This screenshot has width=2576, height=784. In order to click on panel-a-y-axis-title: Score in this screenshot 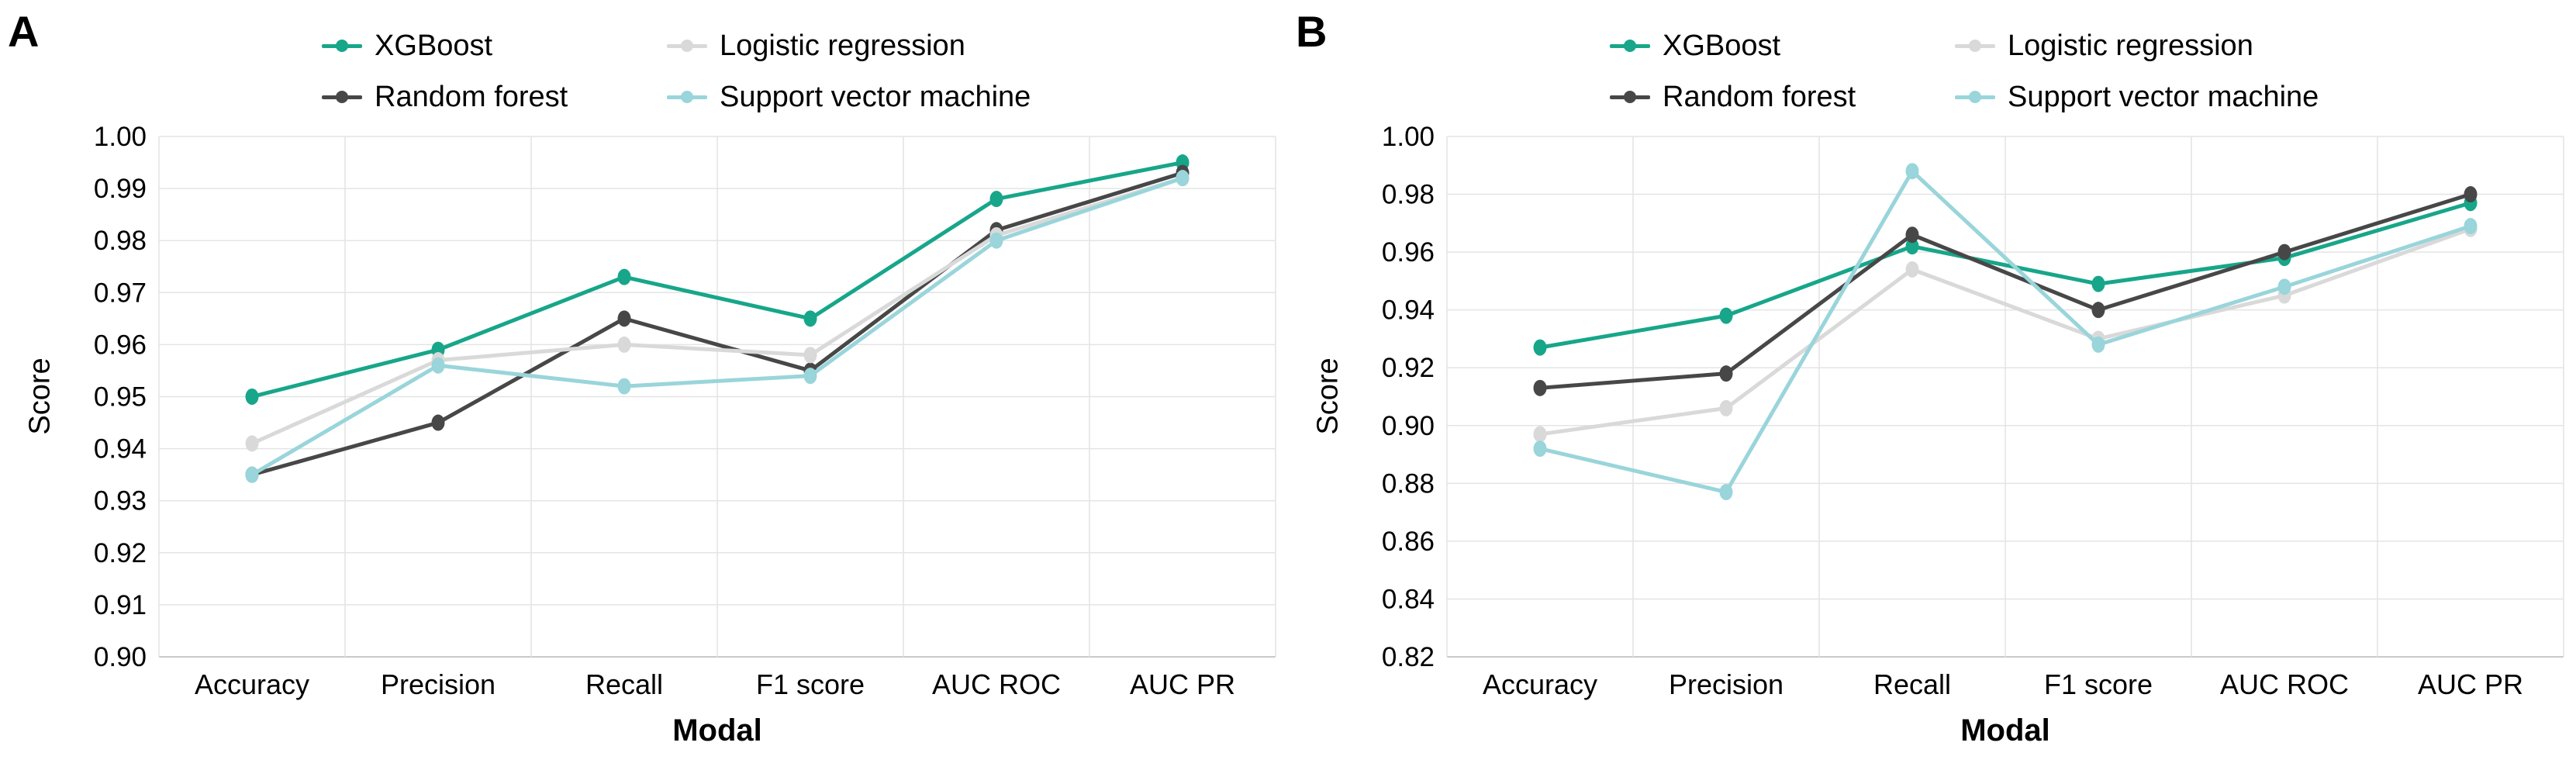, I will do `click(40, 396)`.